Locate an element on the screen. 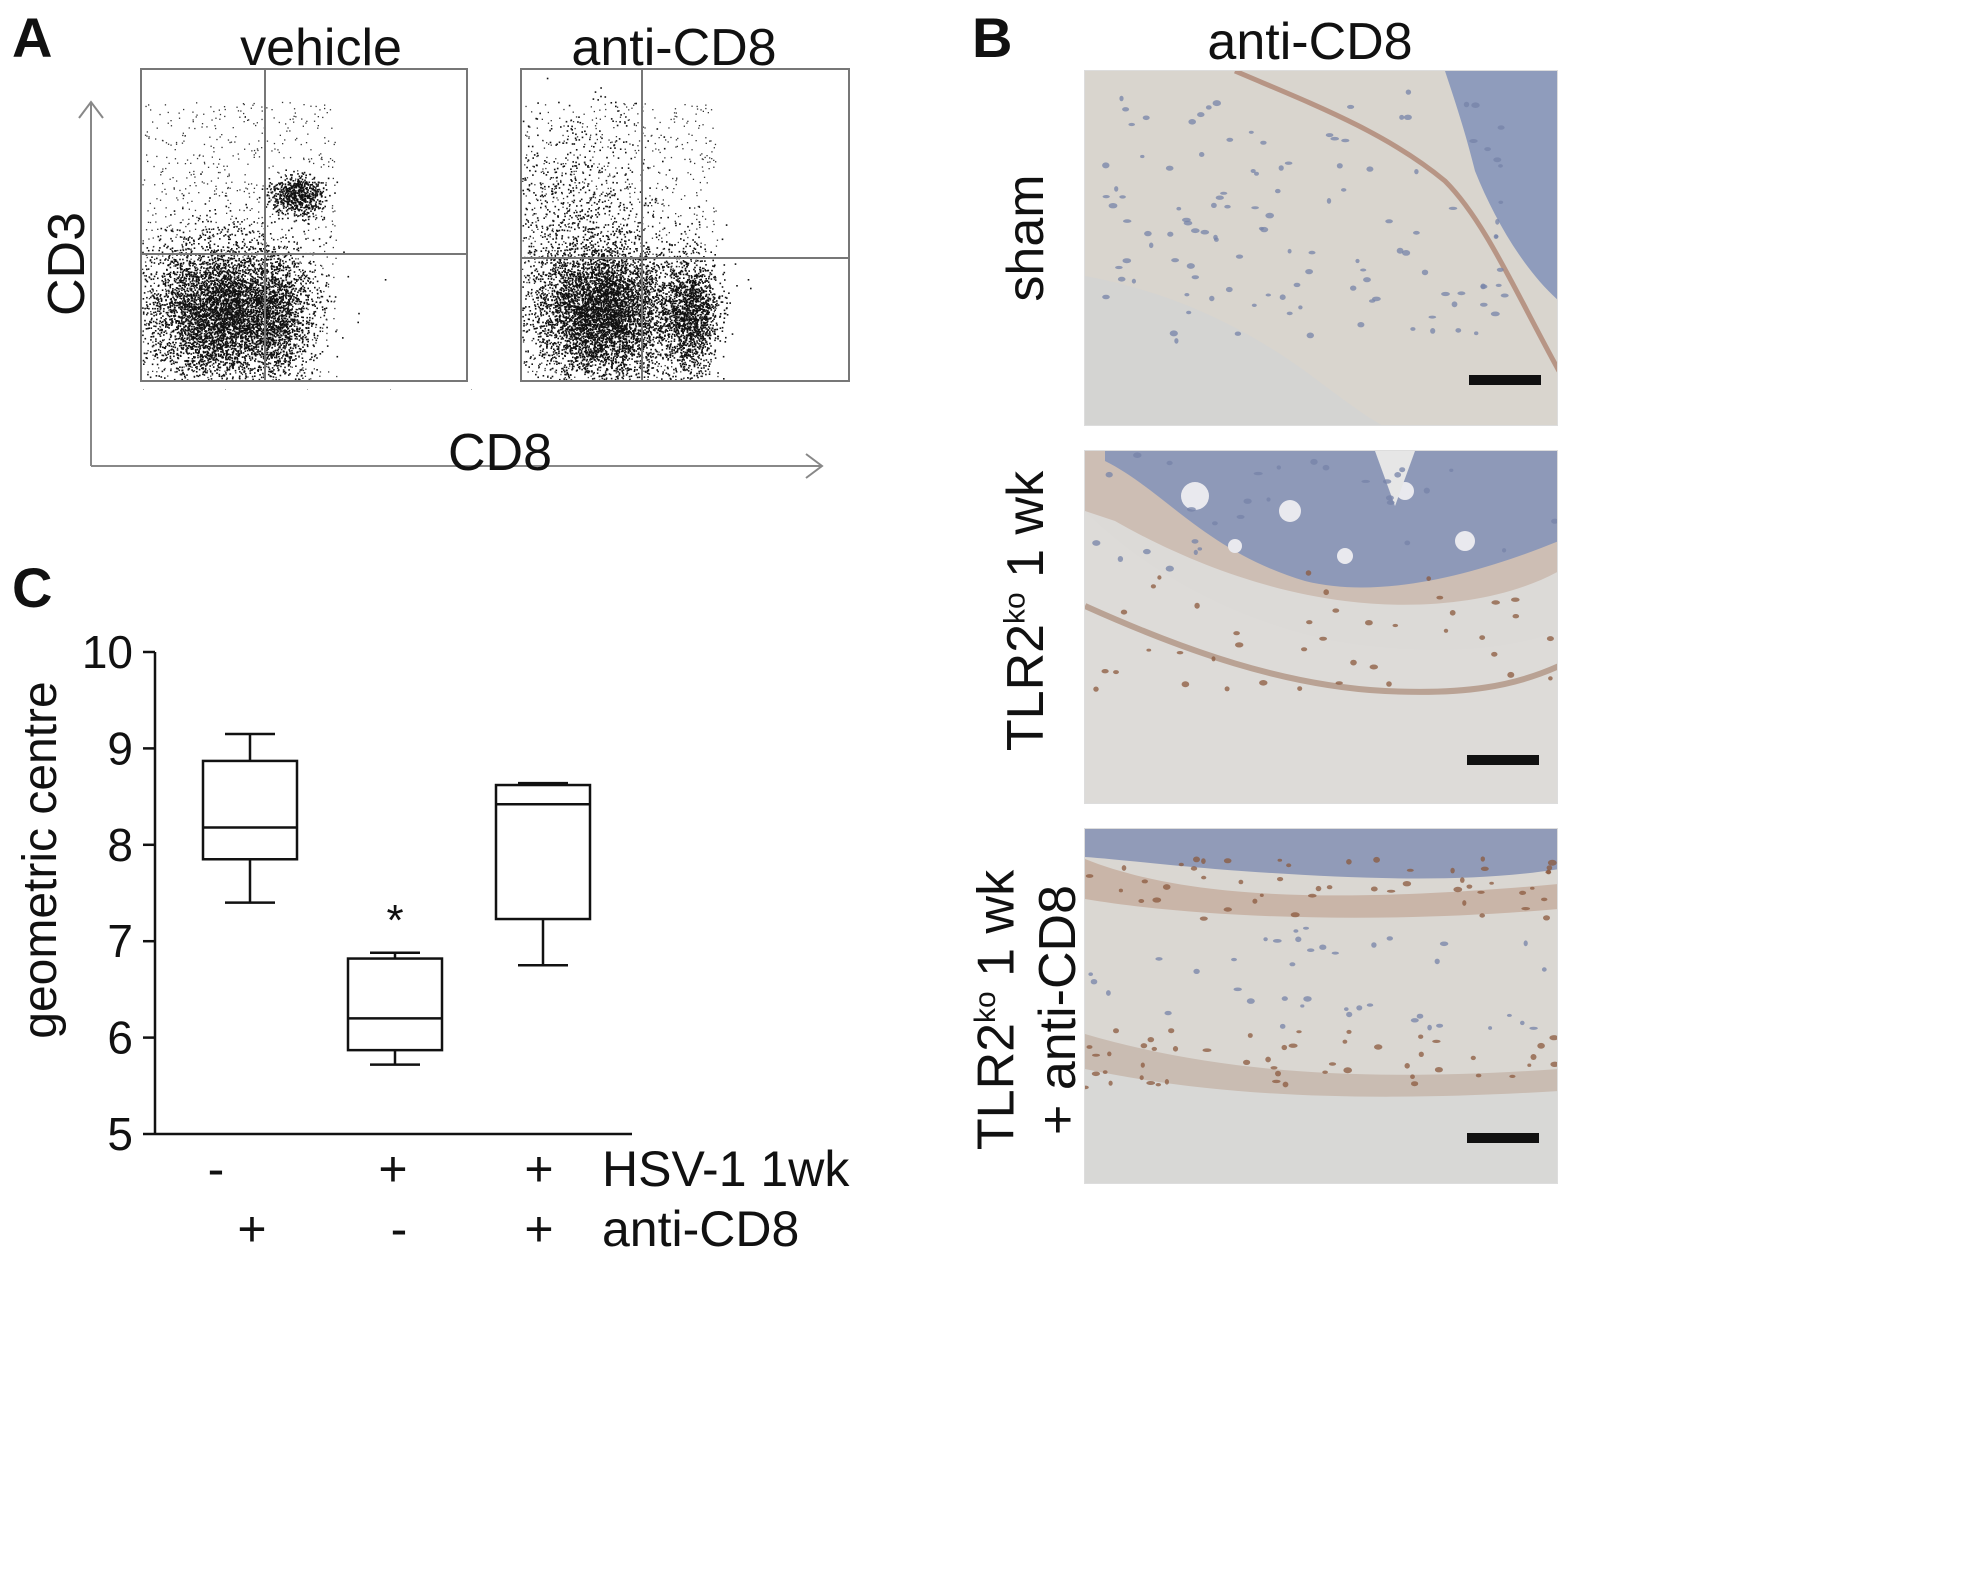  y-tick-label: 8 is located at coordinates (120, 845).